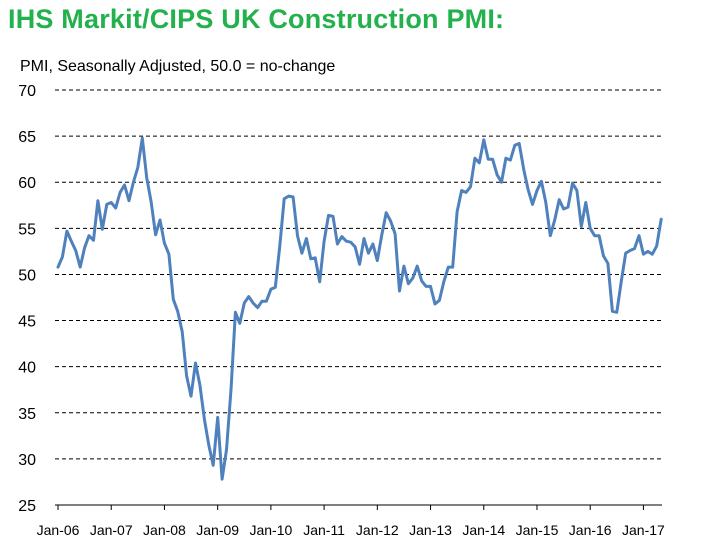 Image resolution: width=720 pixels, height=549 pixels. What do you see at coordinates (377, 530) in the screenshot?
I see `x-tick-label: Jan-12` at bounding box center [377, 530].